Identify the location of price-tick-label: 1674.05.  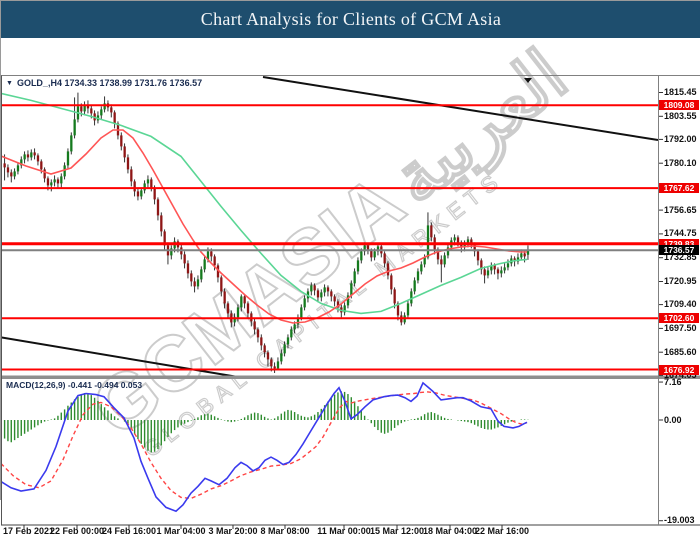
(680, 374).